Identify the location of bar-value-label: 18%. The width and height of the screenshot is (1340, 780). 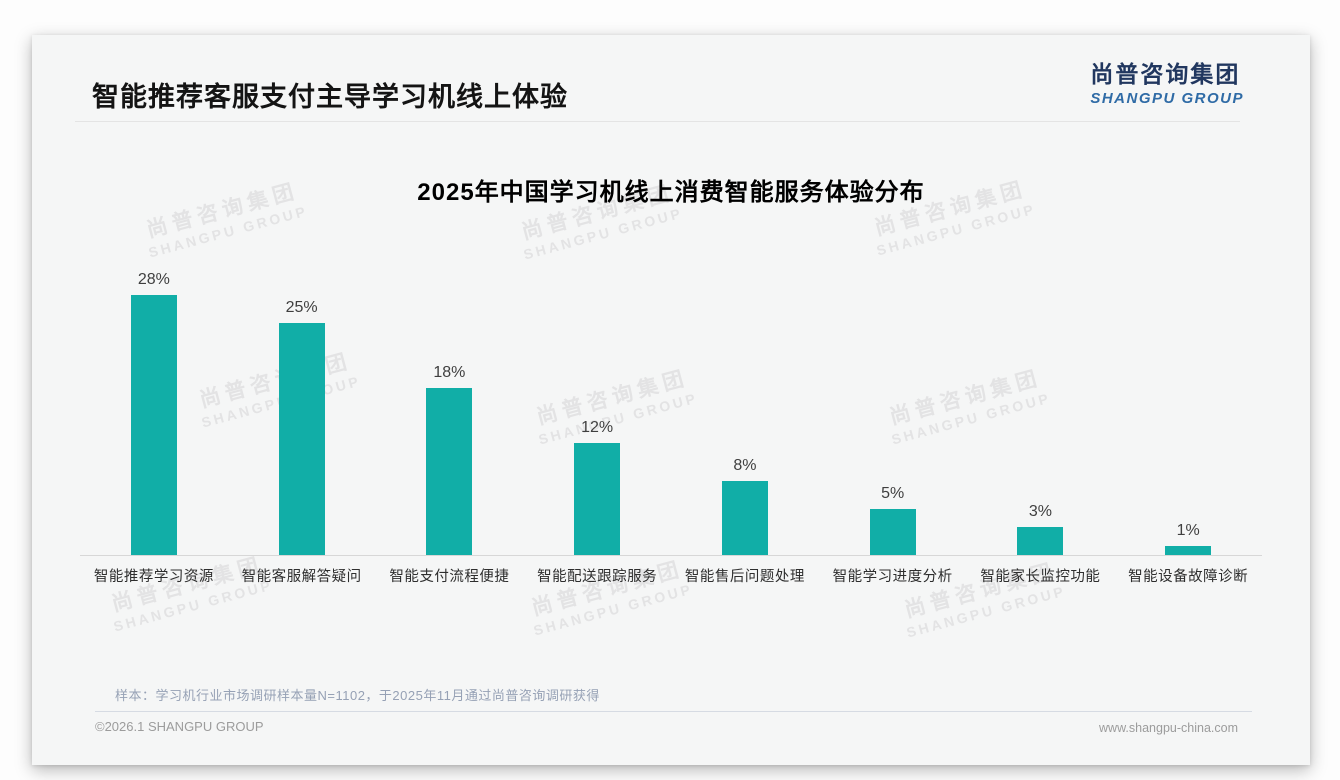
(449, 372).